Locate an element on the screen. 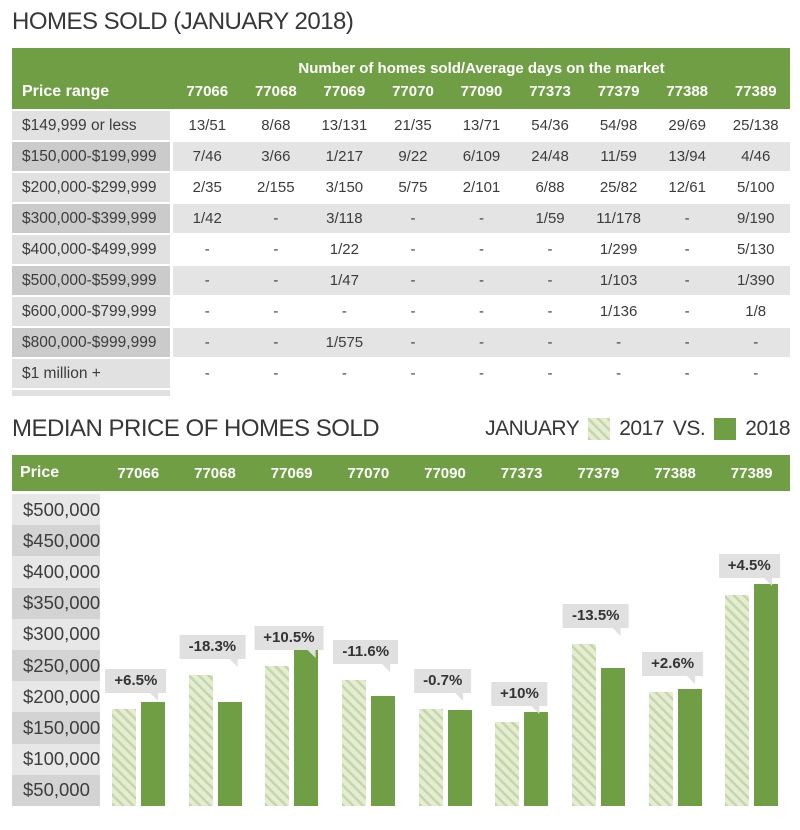 This screenshot has width=800, height=830. cell-77389: 5/100 is located at coordinates (755, 187).